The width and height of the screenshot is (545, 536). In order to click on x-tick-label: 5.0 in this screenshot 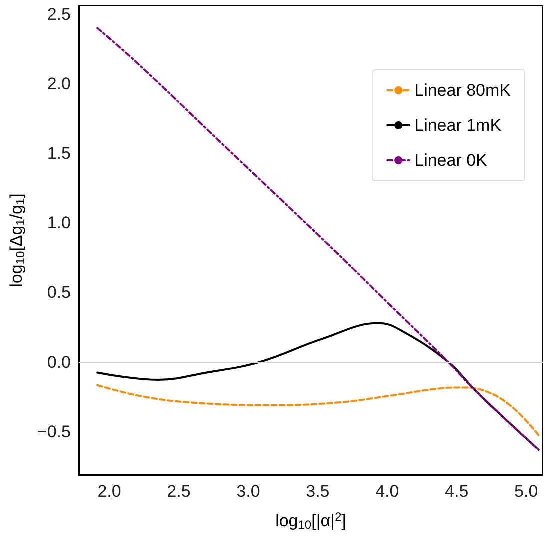, I will do `click(526, 491)`.